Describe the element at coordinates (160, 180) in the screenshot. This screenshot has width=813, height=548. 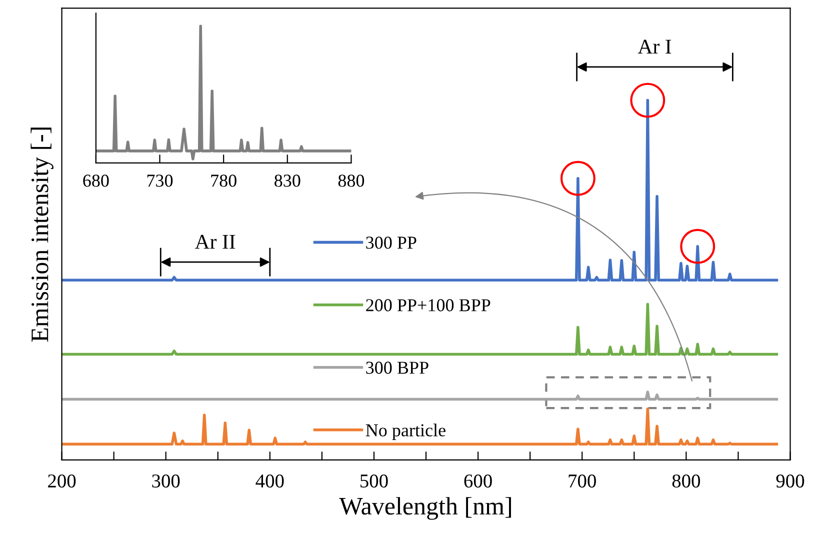
I see `x-tick-label: 730` at that location.